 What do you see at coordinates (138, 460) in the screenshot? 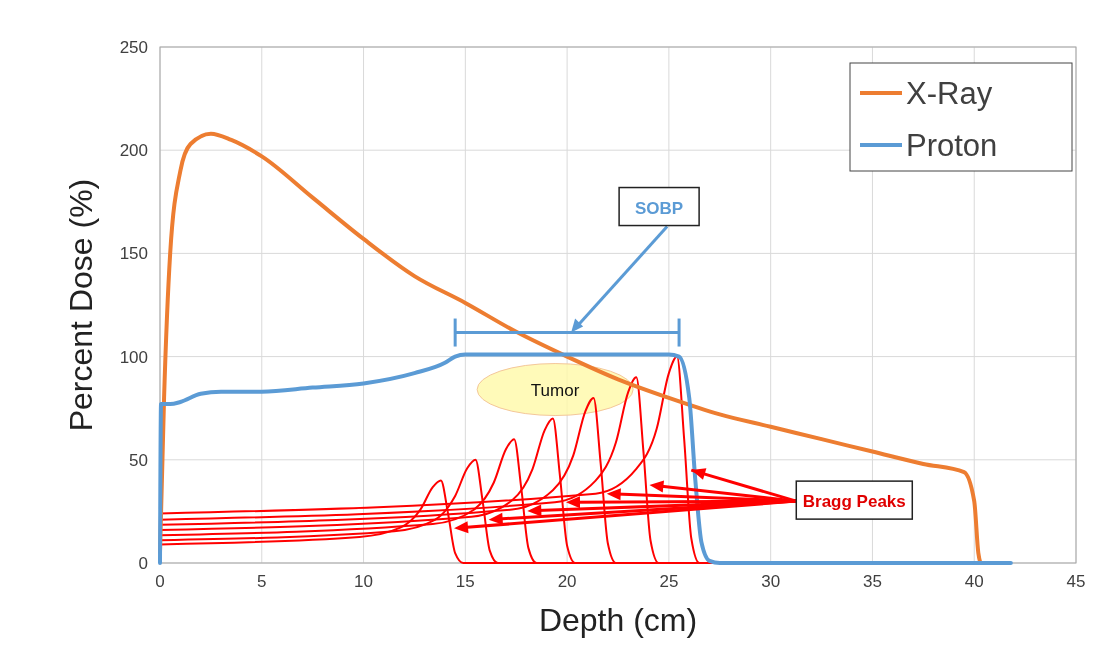
I see `y-tick-label: 50` at bounding box center [138, 460].